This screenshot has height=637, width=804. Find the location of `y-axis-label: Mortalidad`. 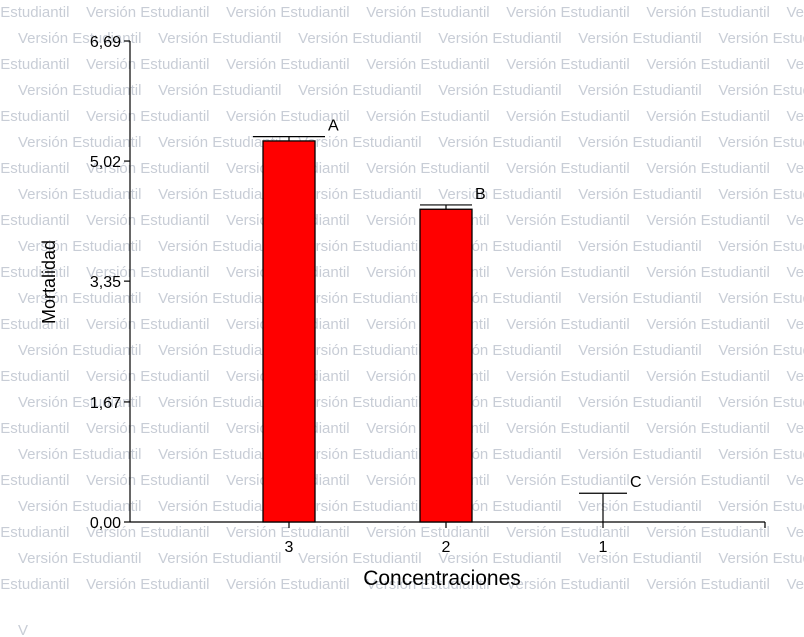

y-axis-label: Mortalidad is located at coordinates (49, 282).